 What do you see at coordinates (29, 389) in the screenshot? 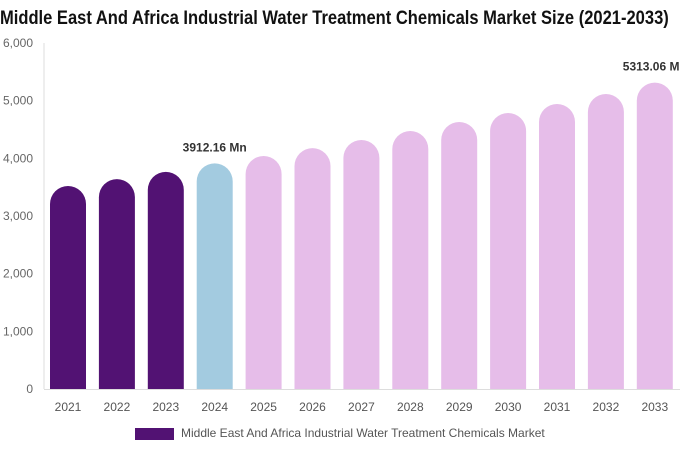
I see `y-tick-label: 0` at bounding box center [29, 389].